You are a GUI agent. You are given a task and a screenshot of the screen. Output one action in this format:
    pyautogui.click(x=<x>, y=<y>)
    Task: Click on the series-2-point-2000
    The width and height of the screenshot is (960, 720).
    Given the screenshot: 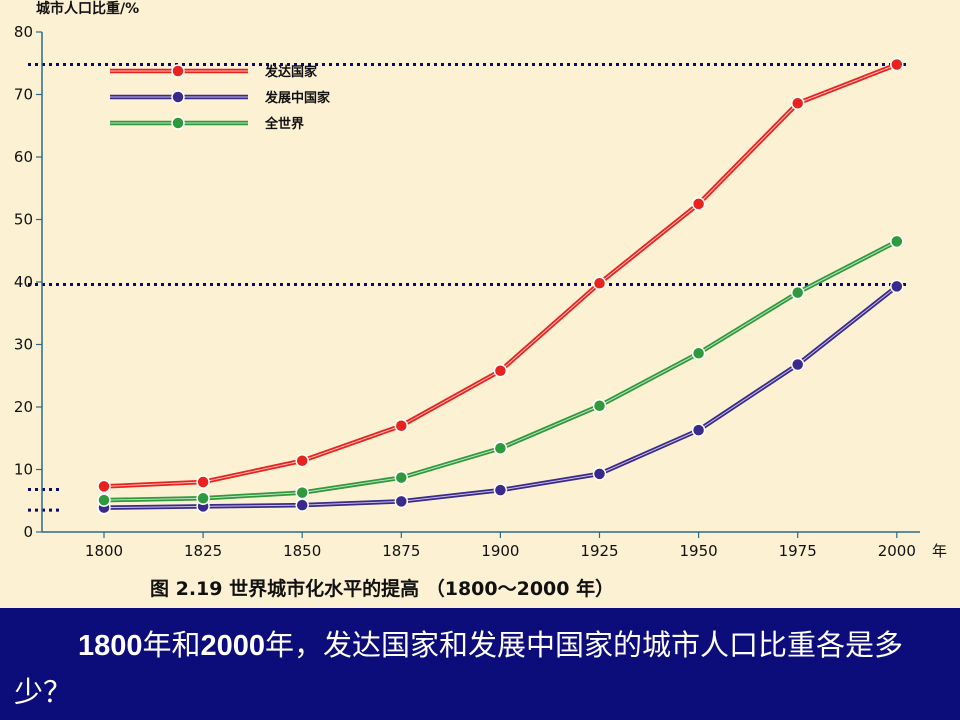 What is the action you would take?
    pyautogui.click(x=897, y=241)
    